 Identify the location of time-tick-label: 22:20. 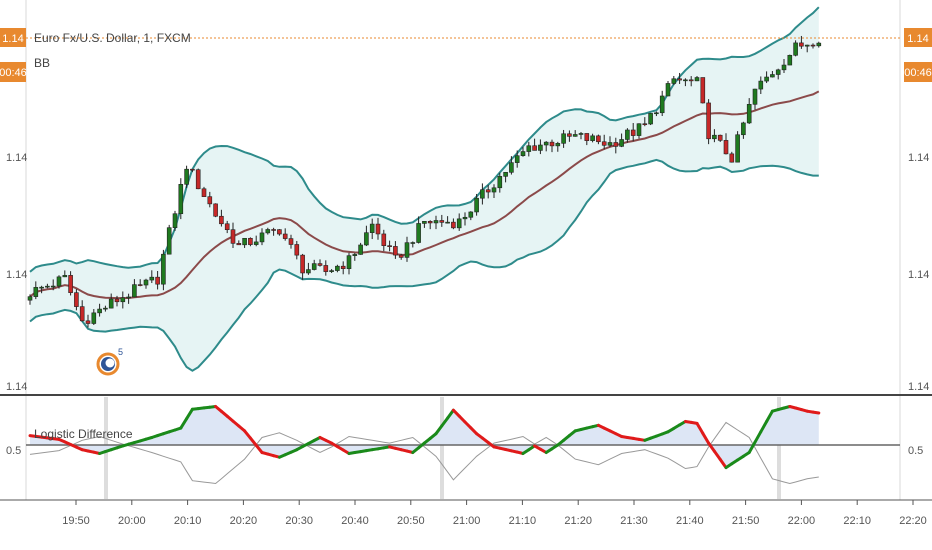
(913, 521).